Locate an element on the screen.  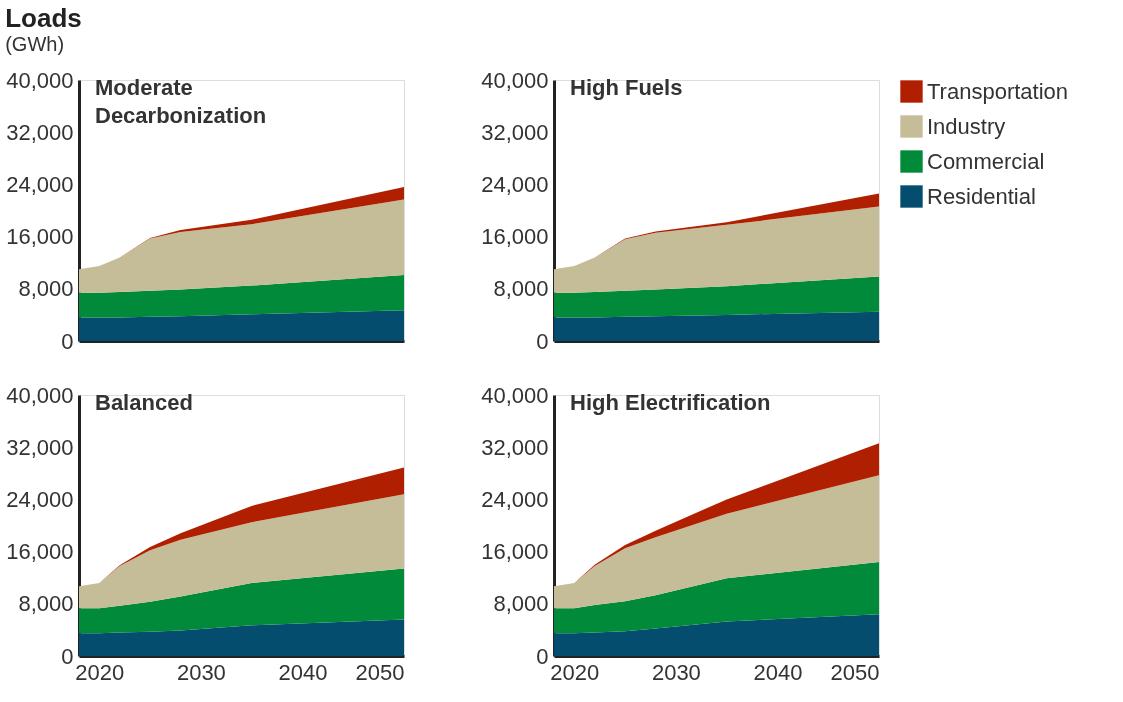
chart-title: High Fuels is located at coordinates (626, 87).